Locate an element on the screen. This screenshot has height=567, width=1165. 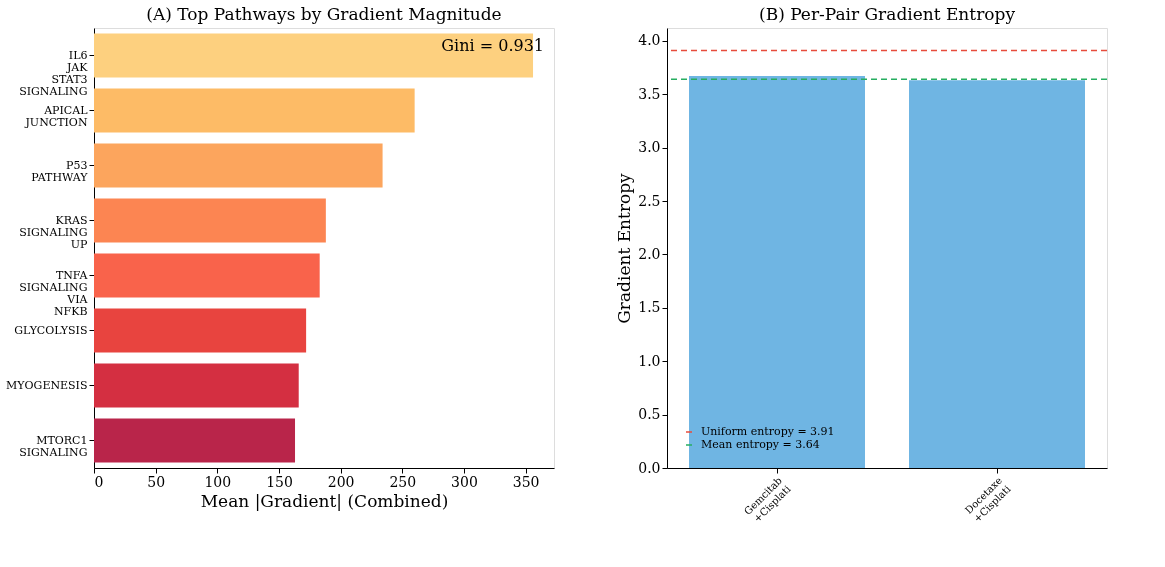
legend-label: Uniform entropy = 3.91 is located at coordinates (768, 431).